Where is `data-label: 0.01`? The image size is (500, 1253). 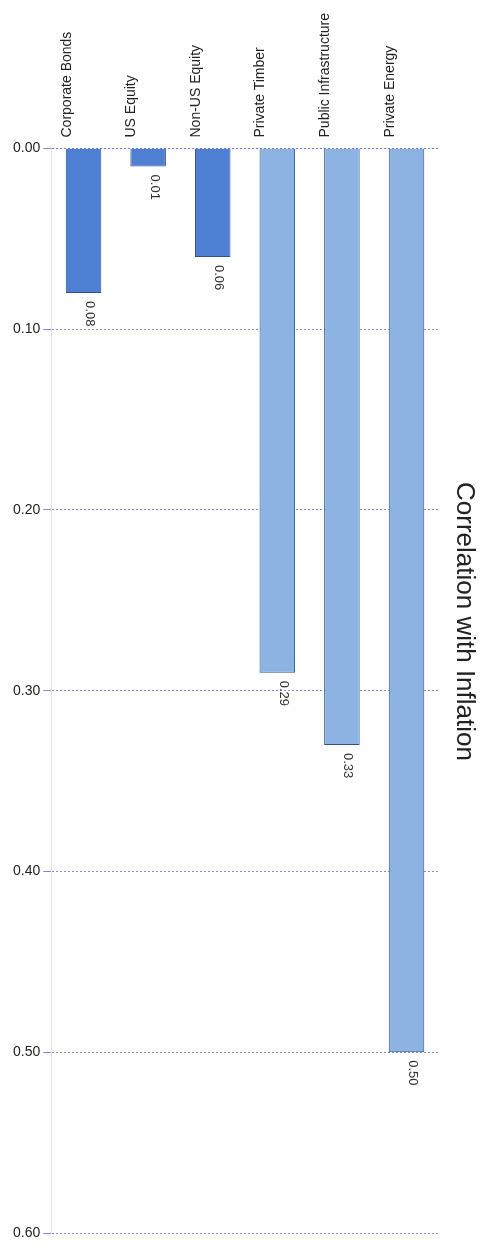 data-label: 0.01 is located at coordinates (155, 187).